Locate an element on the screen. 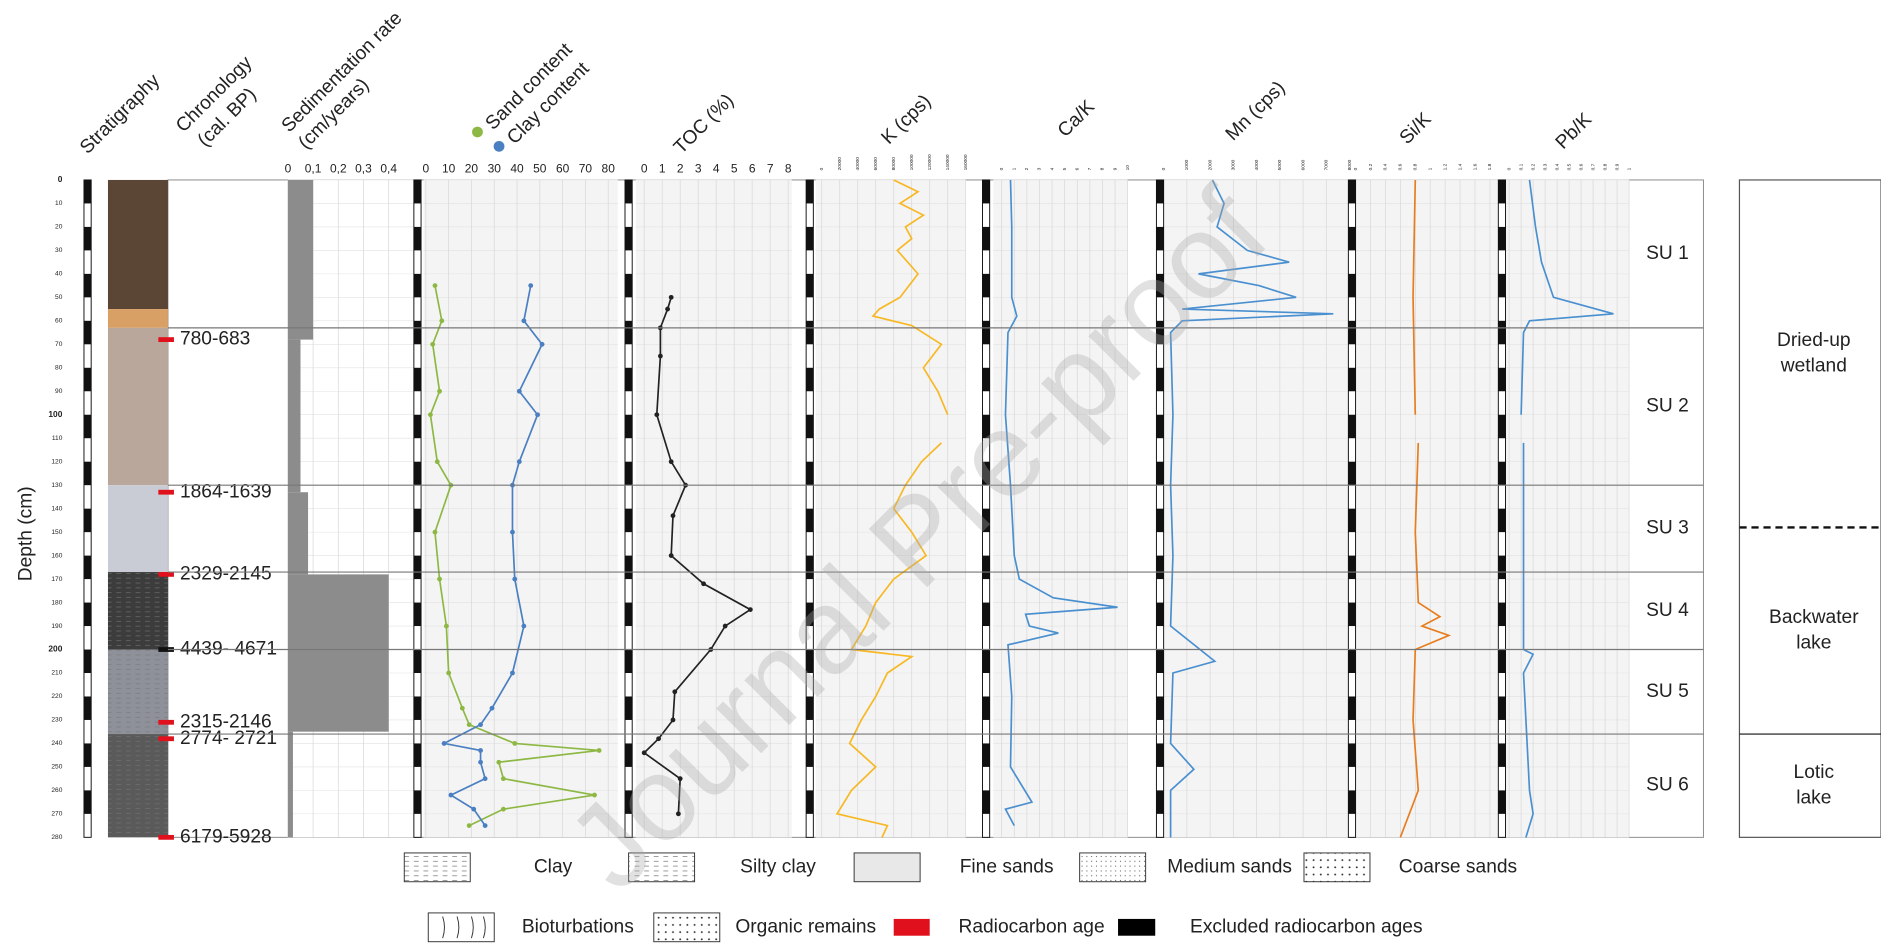  x-tick-label: 4 is located at coordinates (1052, 168).